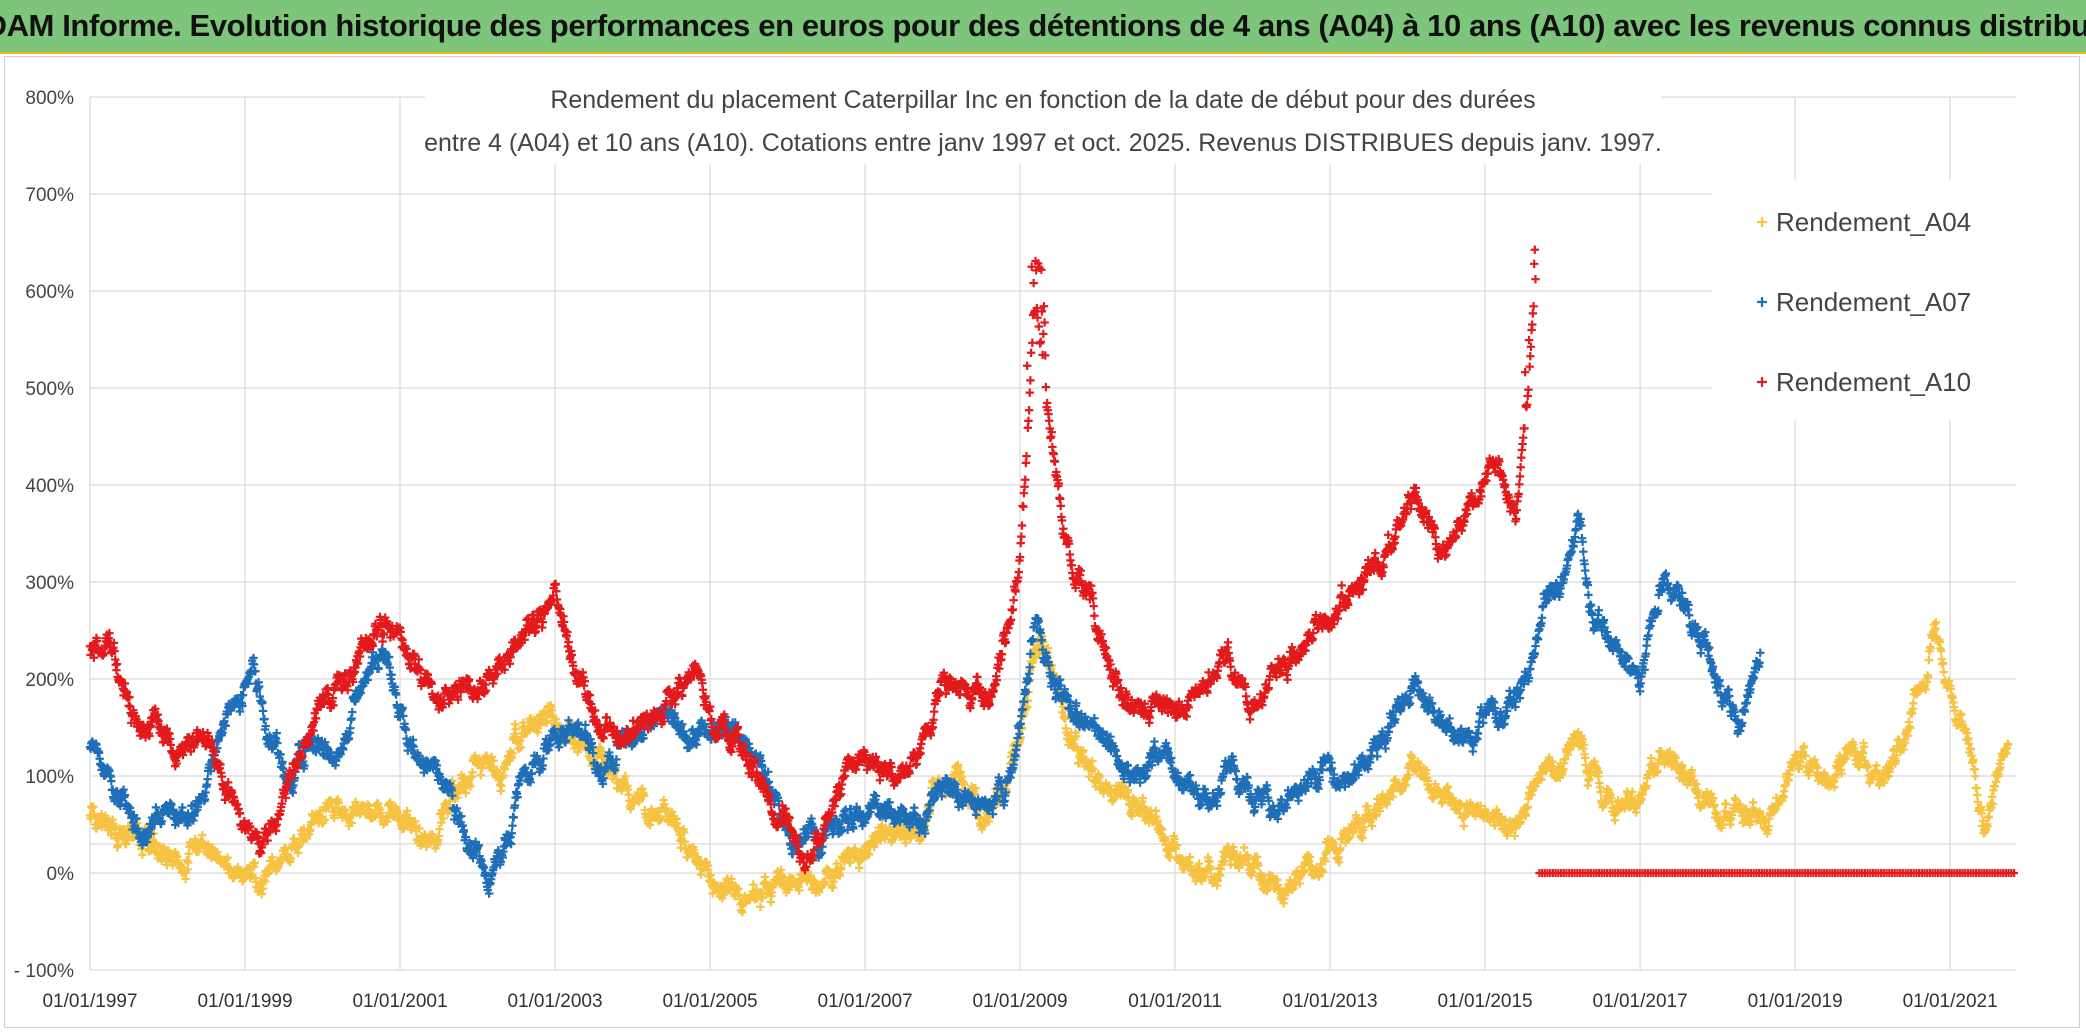 The height and width of the screenshot is (1032, 2086). What do you see at coordinates (49, 777) in the screenshot?
I see `y-tick-label: 100%` at bounding box center [49, 777].